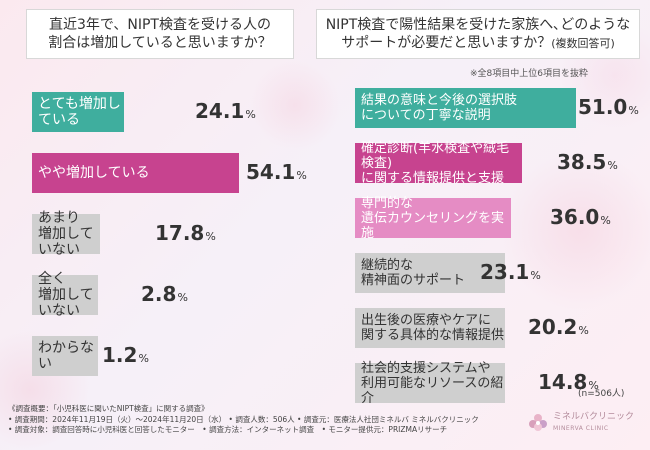  I want to click on bar-2: やや増加している, so click(136, 173).